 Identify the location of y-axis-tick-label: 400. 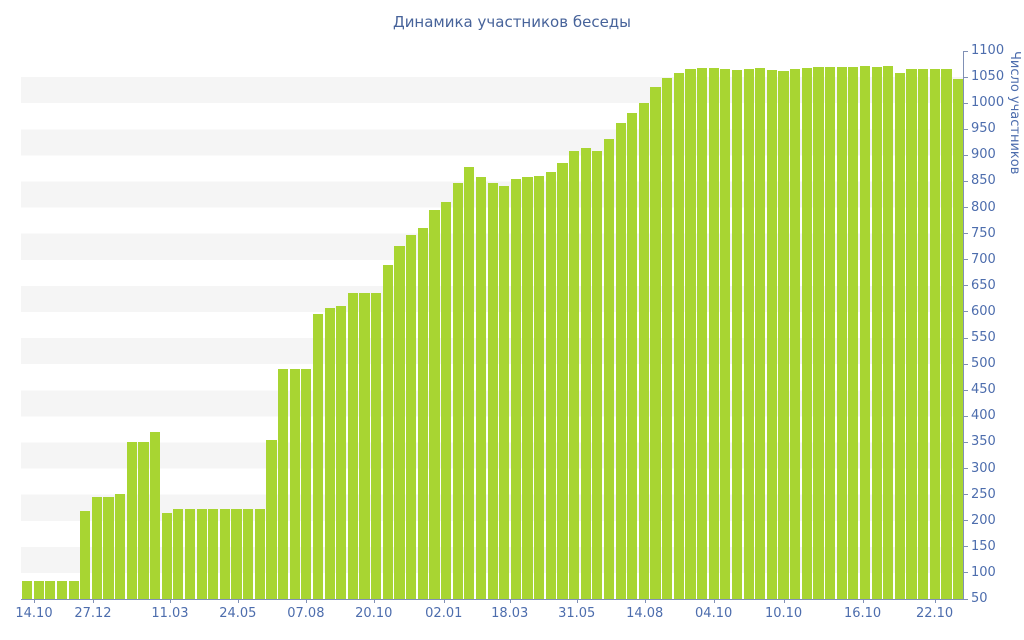
(983, 416).